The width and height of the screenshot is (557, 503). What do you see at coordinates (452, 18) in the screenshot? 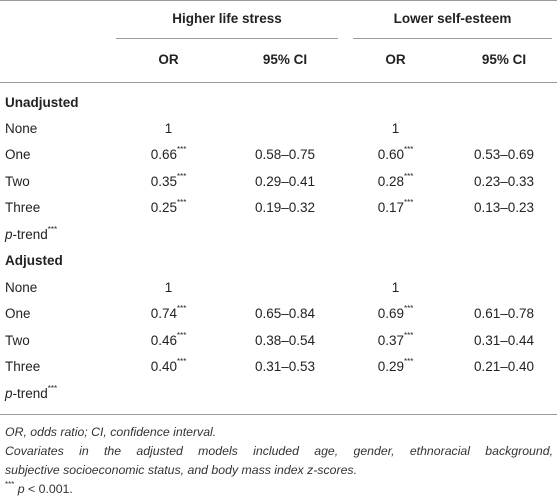
I see `group-header-self-esteem: Lower self-esteem` at bounding box center [452, 18].